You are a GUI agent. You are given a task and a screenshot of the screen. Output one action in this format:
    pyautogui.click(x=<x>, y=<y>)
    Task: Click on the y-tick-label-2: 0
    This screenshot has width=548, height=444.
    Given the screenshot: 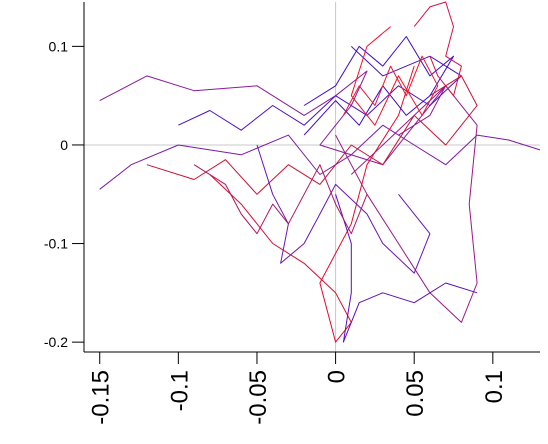 What is the action you would take?
    pyautogui.click(x=64, y=145)
    